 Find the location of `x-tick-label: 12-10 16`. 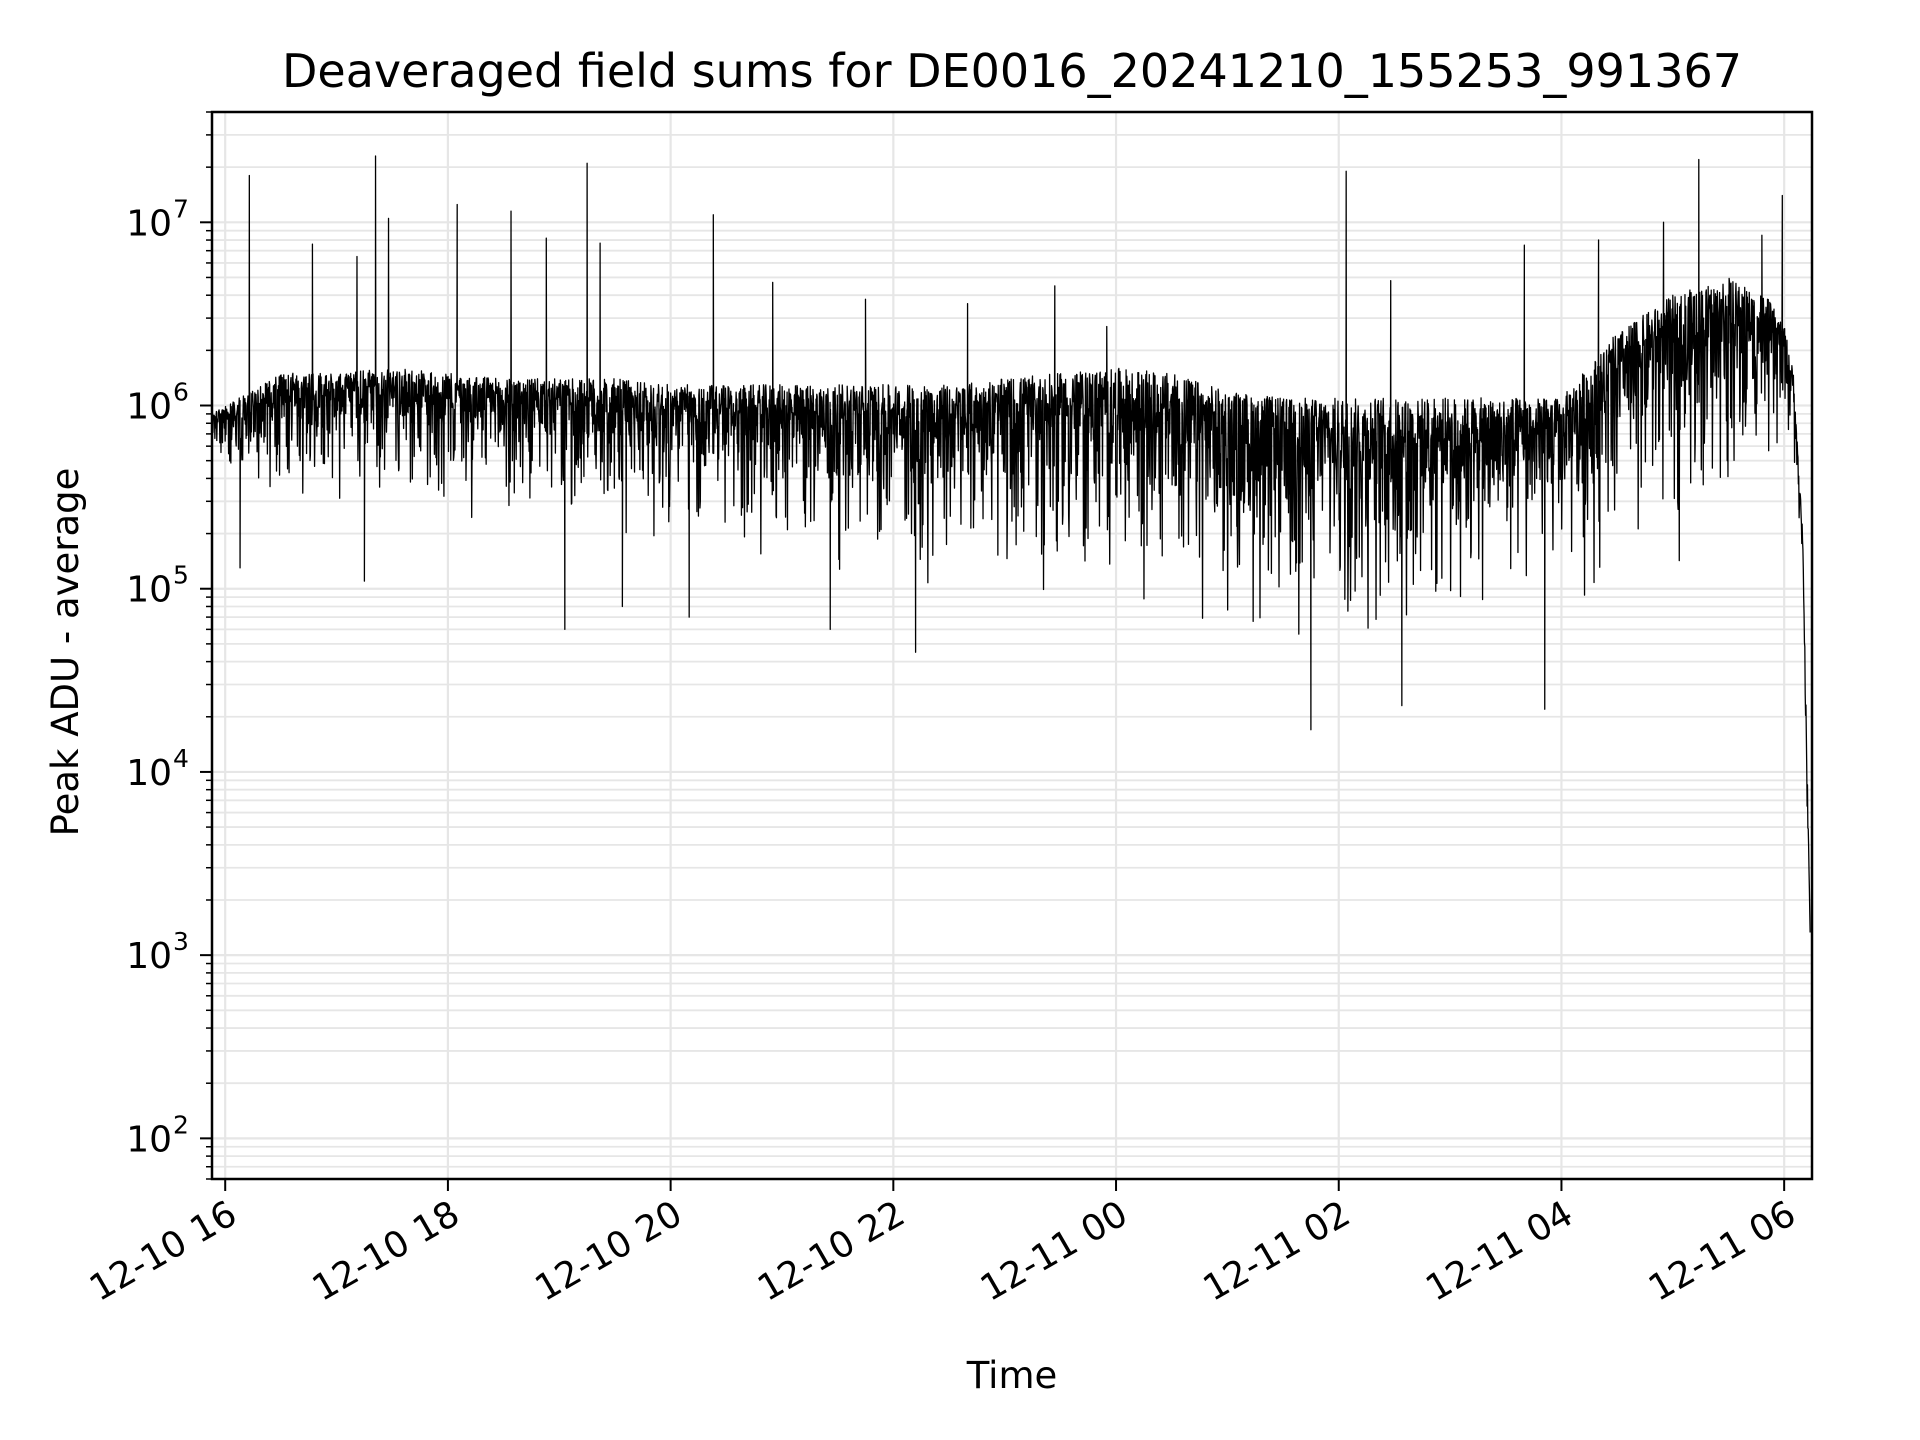

x-tick-label: 12-10 16 is located at coordinates (163, 1251).